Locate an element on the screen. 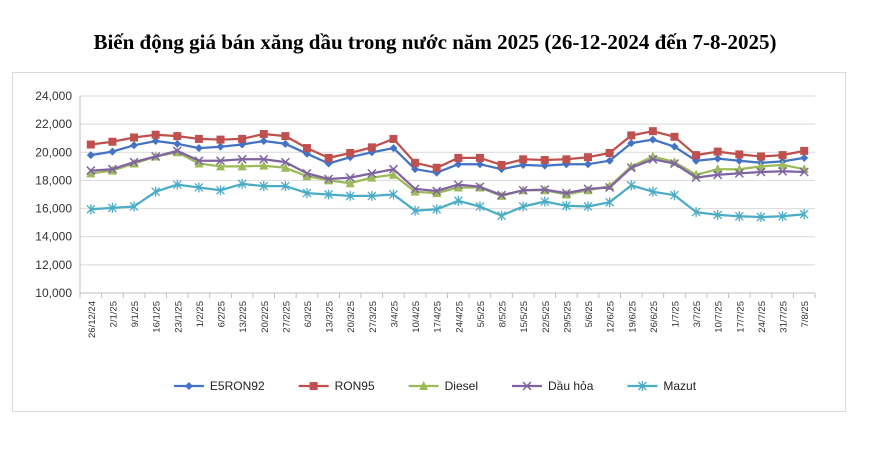  x-tick-label: 1/2/25 is located at coordinates (200, 314).